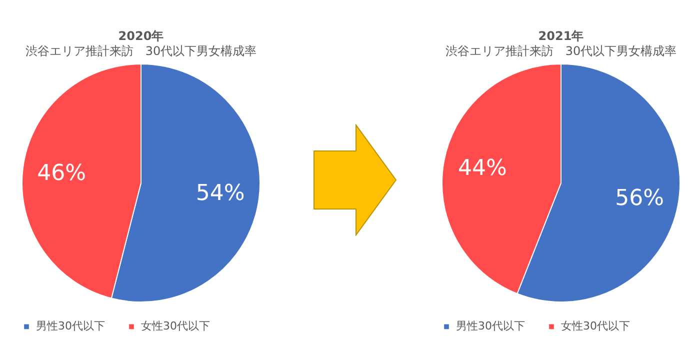 The image size is (700, 363). I want to click on data-label: 44%, so click(482, 169).